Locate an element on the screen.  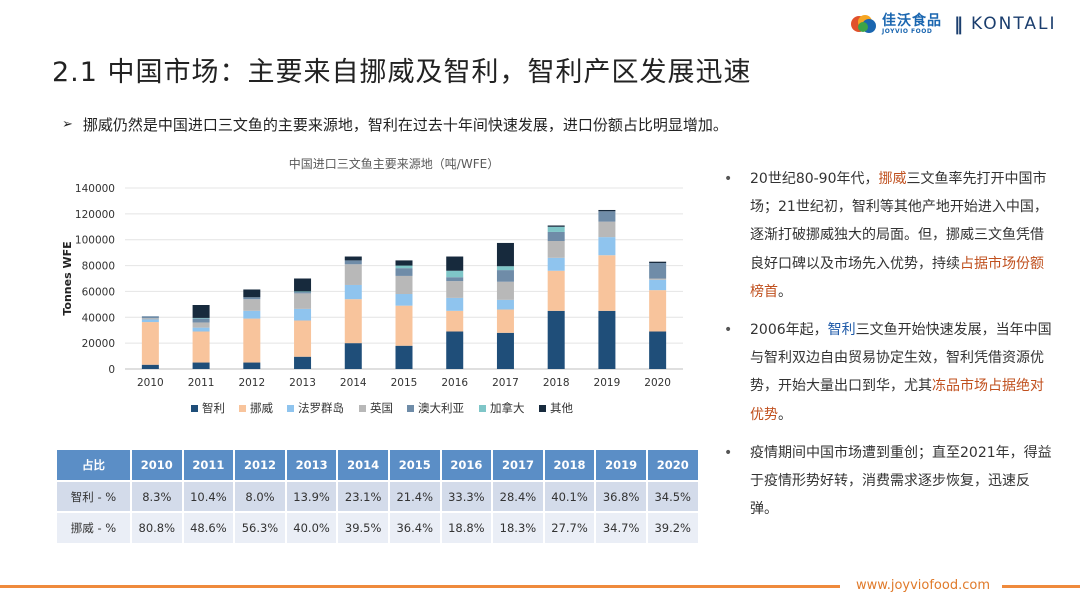
footer-divider is located at coordinates (420, 586).